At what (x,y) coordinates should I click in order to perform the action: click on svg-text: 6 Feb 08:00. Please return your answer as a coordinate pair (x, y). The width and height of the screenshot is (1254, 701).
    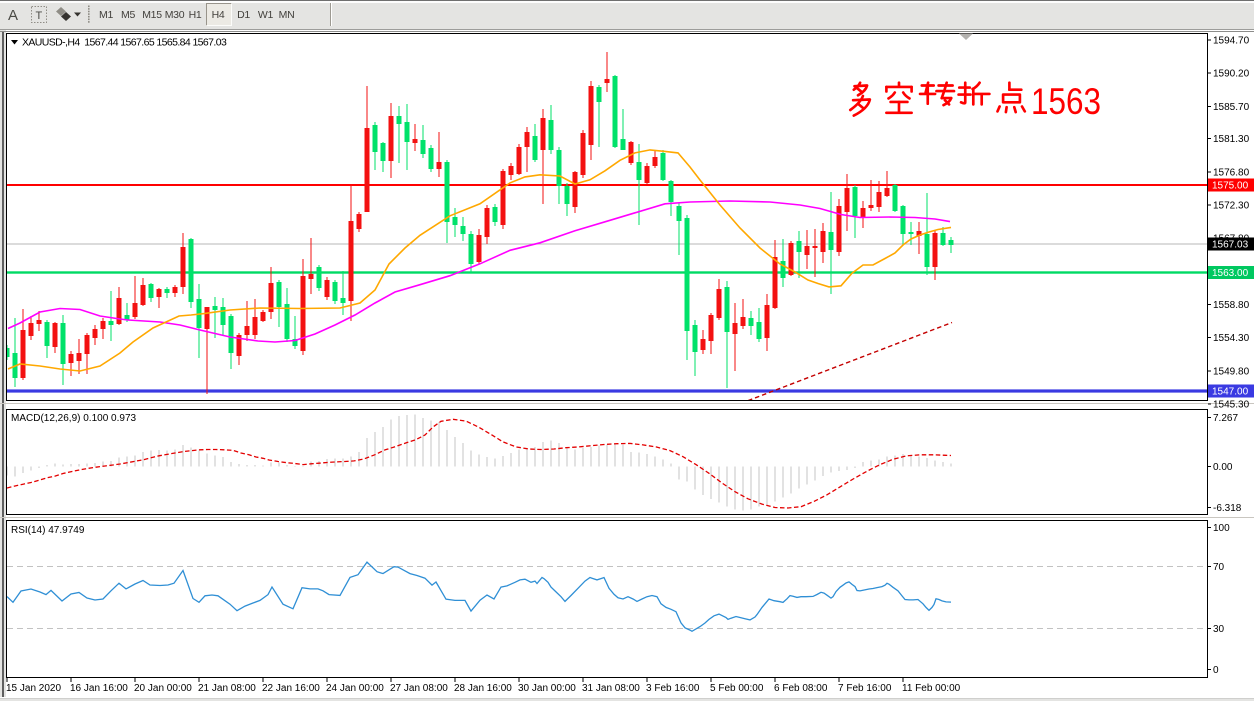
    Looking at the image, I should click on (801, 688).